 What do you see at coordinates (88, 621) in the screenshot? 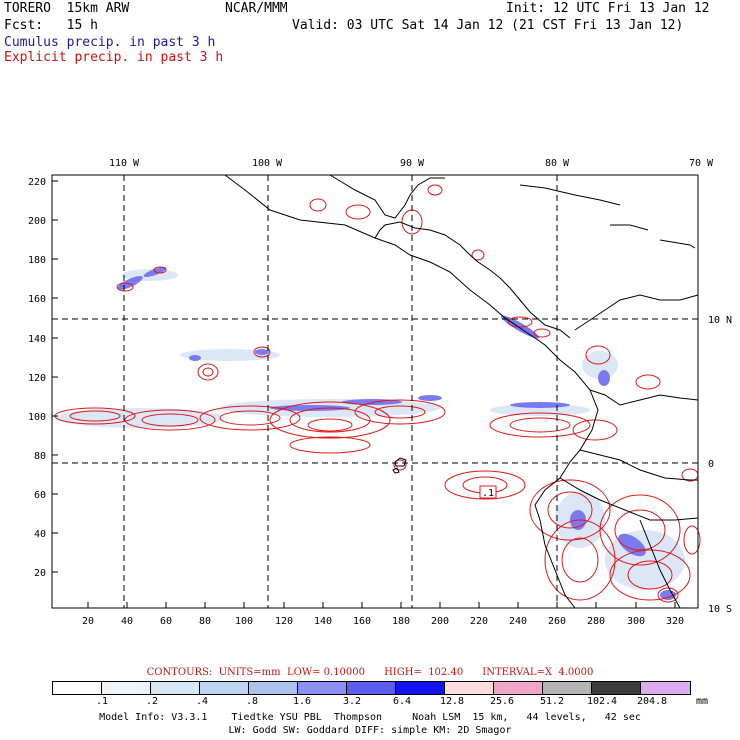
I see `x-tick-label: 20` at bounding box center [88, 621].